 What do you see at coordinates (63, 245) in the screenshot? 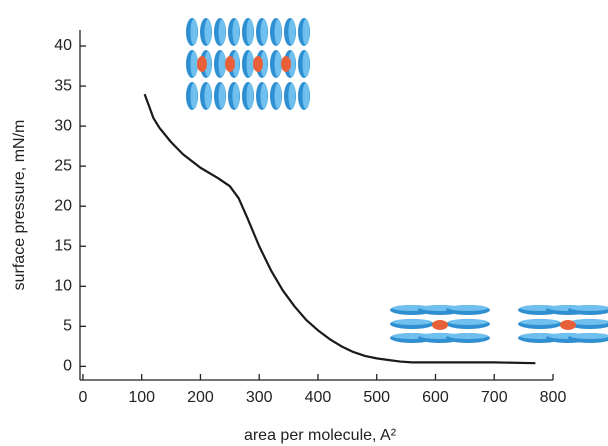
I see `y-tick-label: 15` at bounding box center [63, 245].